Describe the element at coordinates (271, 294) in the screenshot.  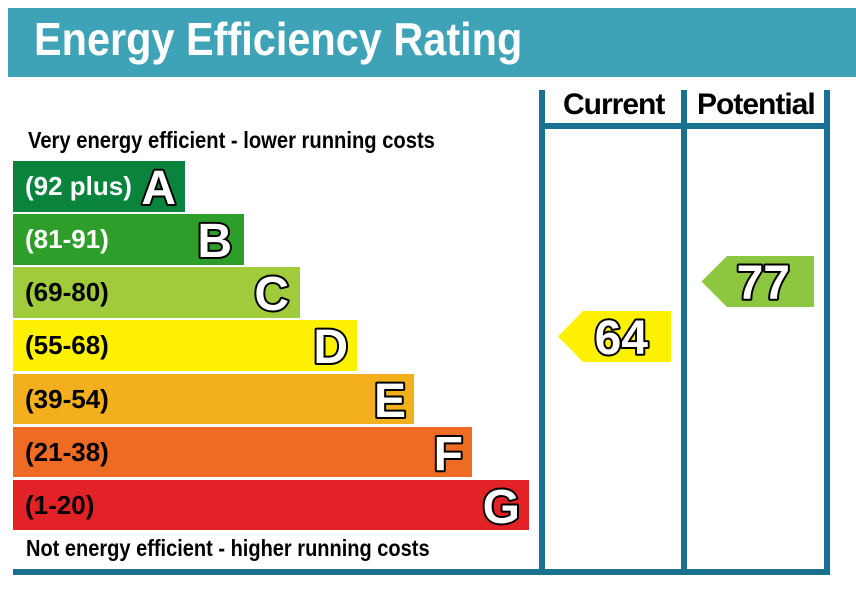
I see `svg-text: C` at that location.